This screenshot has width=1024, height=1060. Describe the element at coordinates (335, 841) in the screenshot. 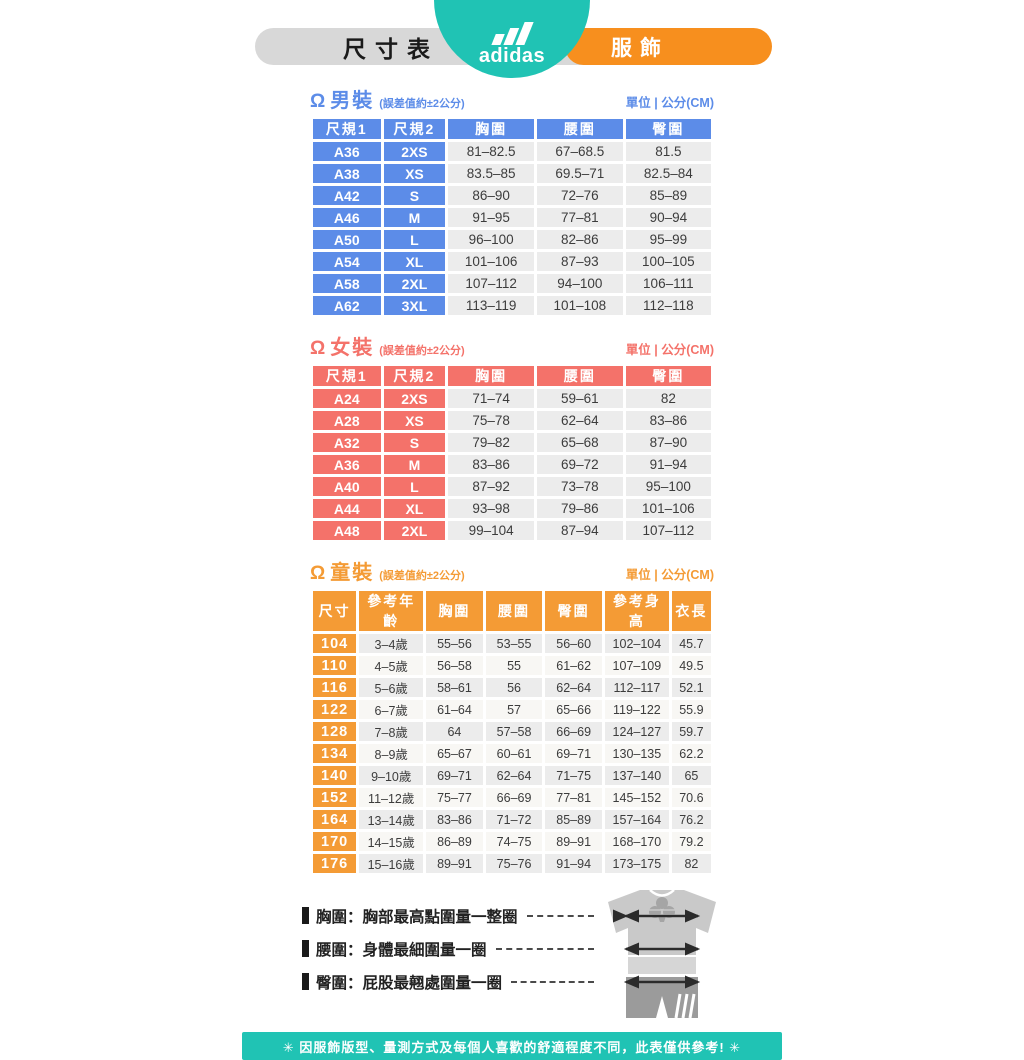

I see `size-code-cell: 170` at that location.